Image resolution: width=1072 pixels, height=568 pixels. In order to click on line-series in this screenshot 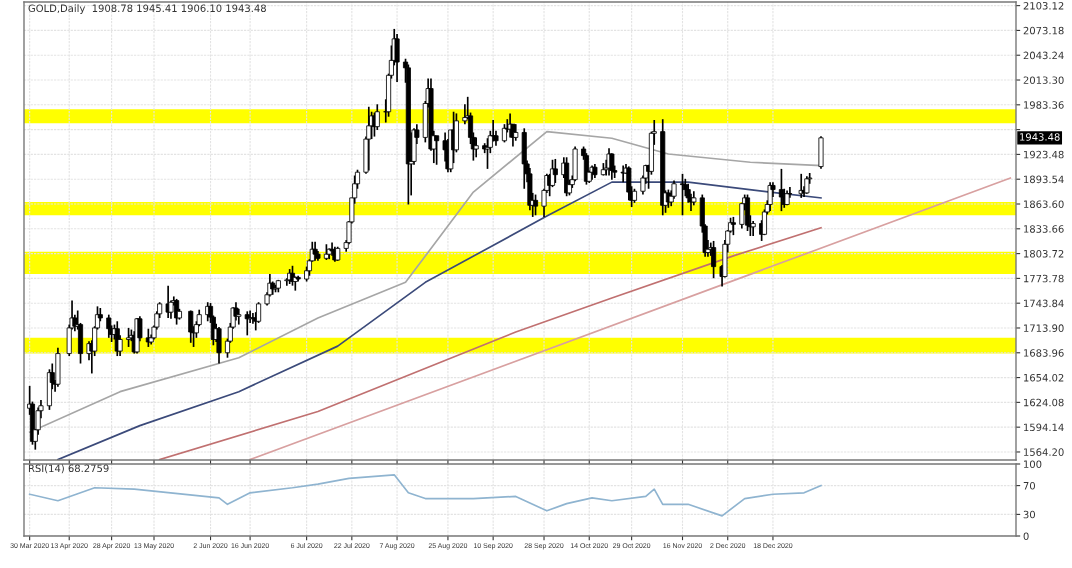, I will do `click(425, 495)`.